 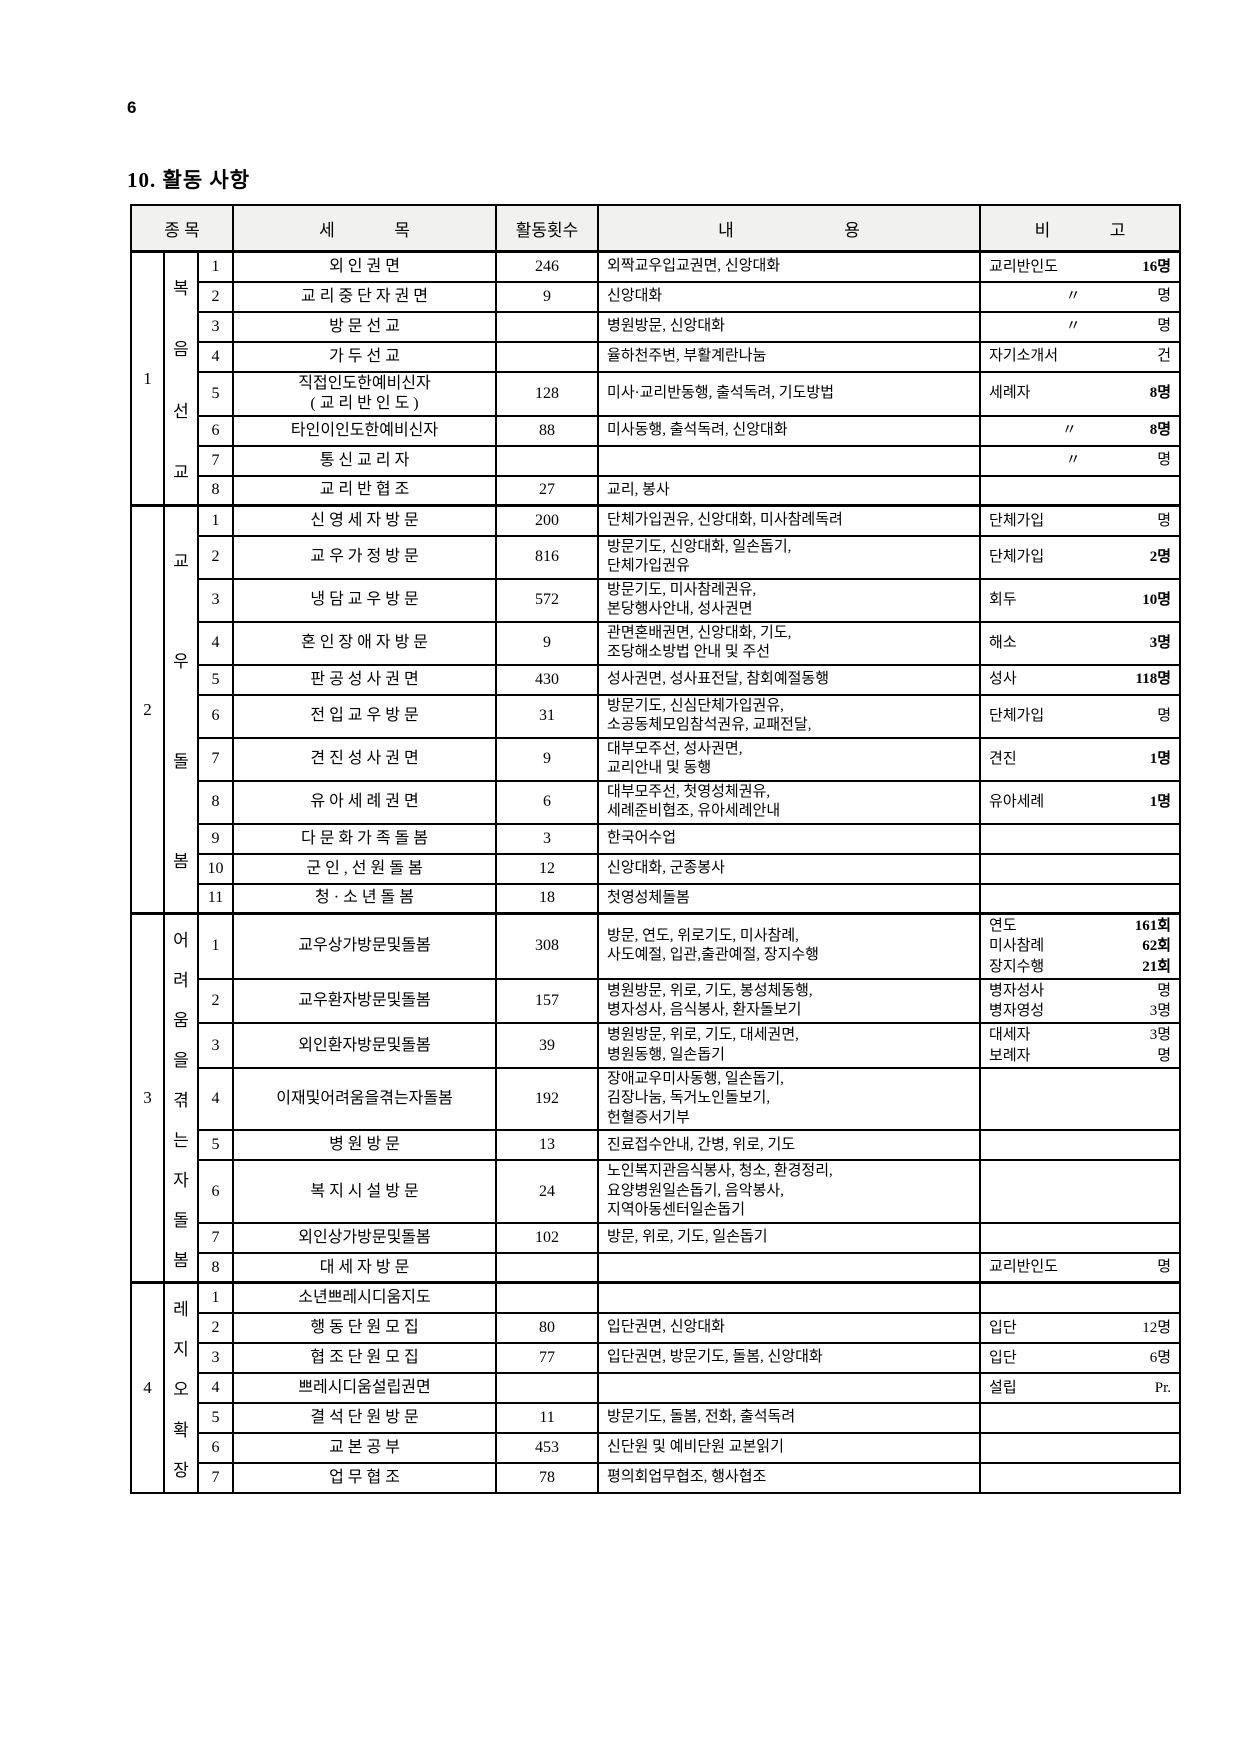 What do you see at coordinates (1080, 430) in the screenshot?
I see `remark-cell: 〃 8명` at bounding box center [1080, 430].